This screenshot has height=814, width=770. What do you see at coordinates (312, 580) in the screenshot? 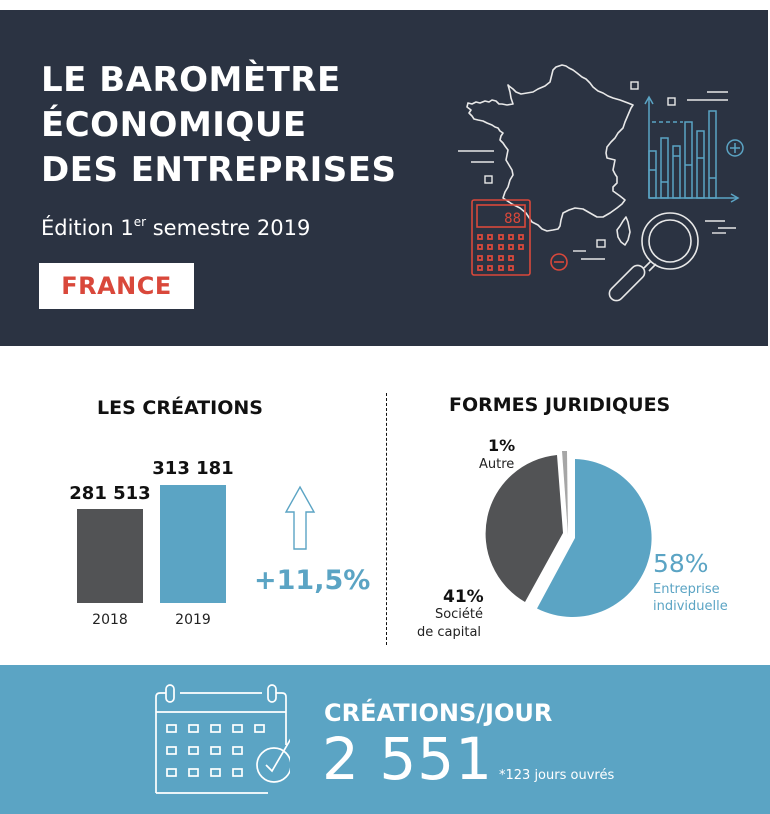
I see `growth-percentage: +11,5%` at bounding box center [312, 580].